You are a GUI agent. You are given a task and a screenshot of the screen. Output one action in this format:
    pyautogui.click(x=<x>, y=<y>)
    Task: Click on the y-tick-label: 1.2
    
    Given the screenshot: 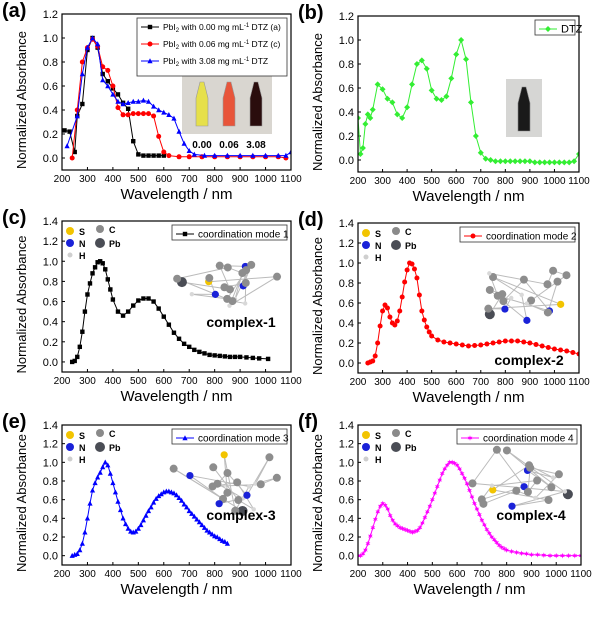 What is the action you would take?
    pyautogui.click(x=50, y=242)
    